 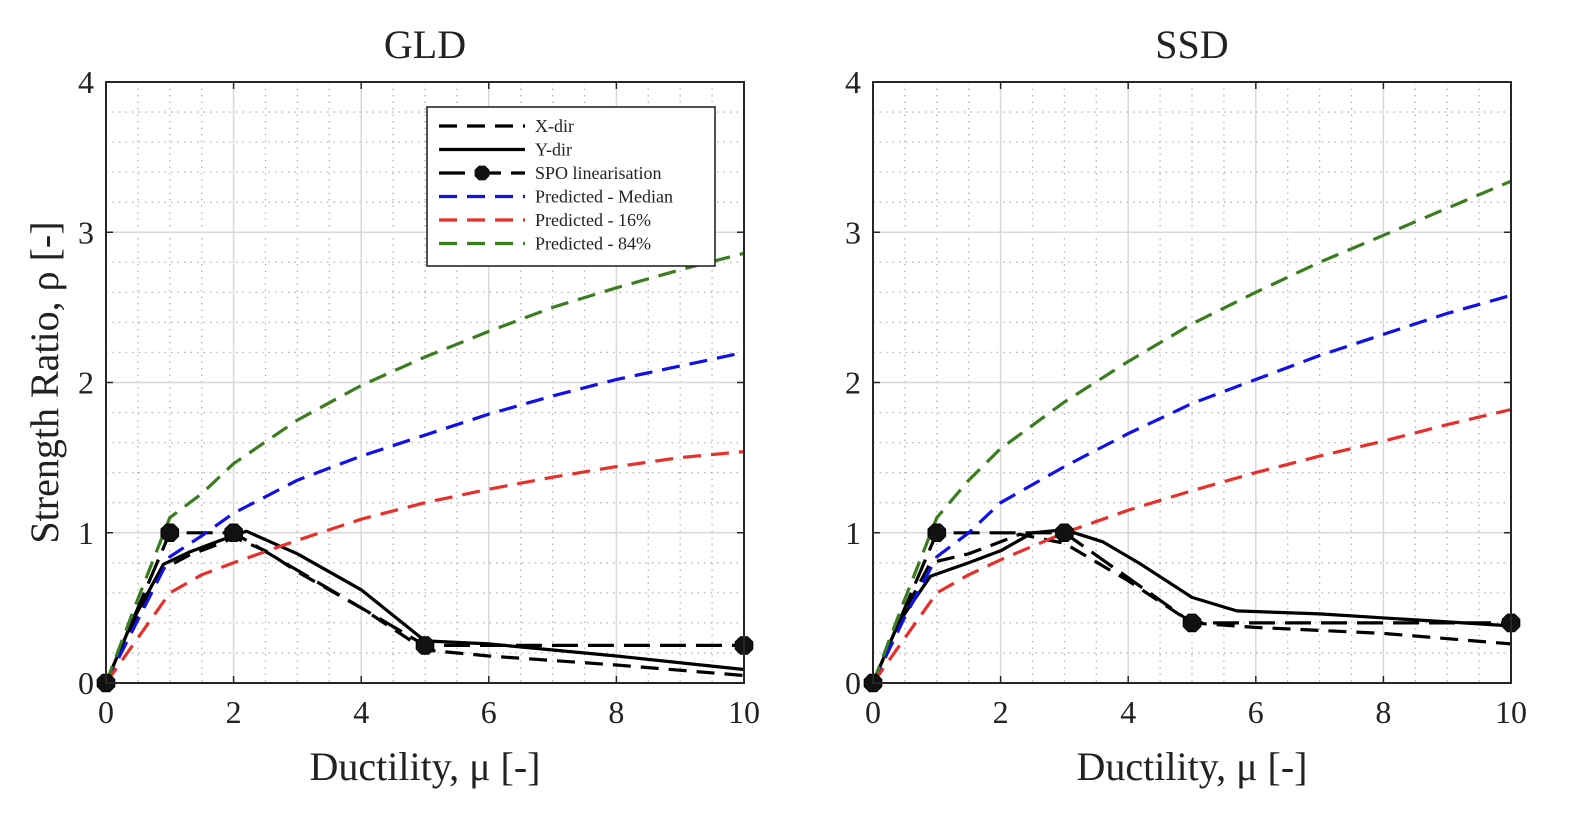 I want to click on chart-title: SSD, so click(x=1191, y=44).